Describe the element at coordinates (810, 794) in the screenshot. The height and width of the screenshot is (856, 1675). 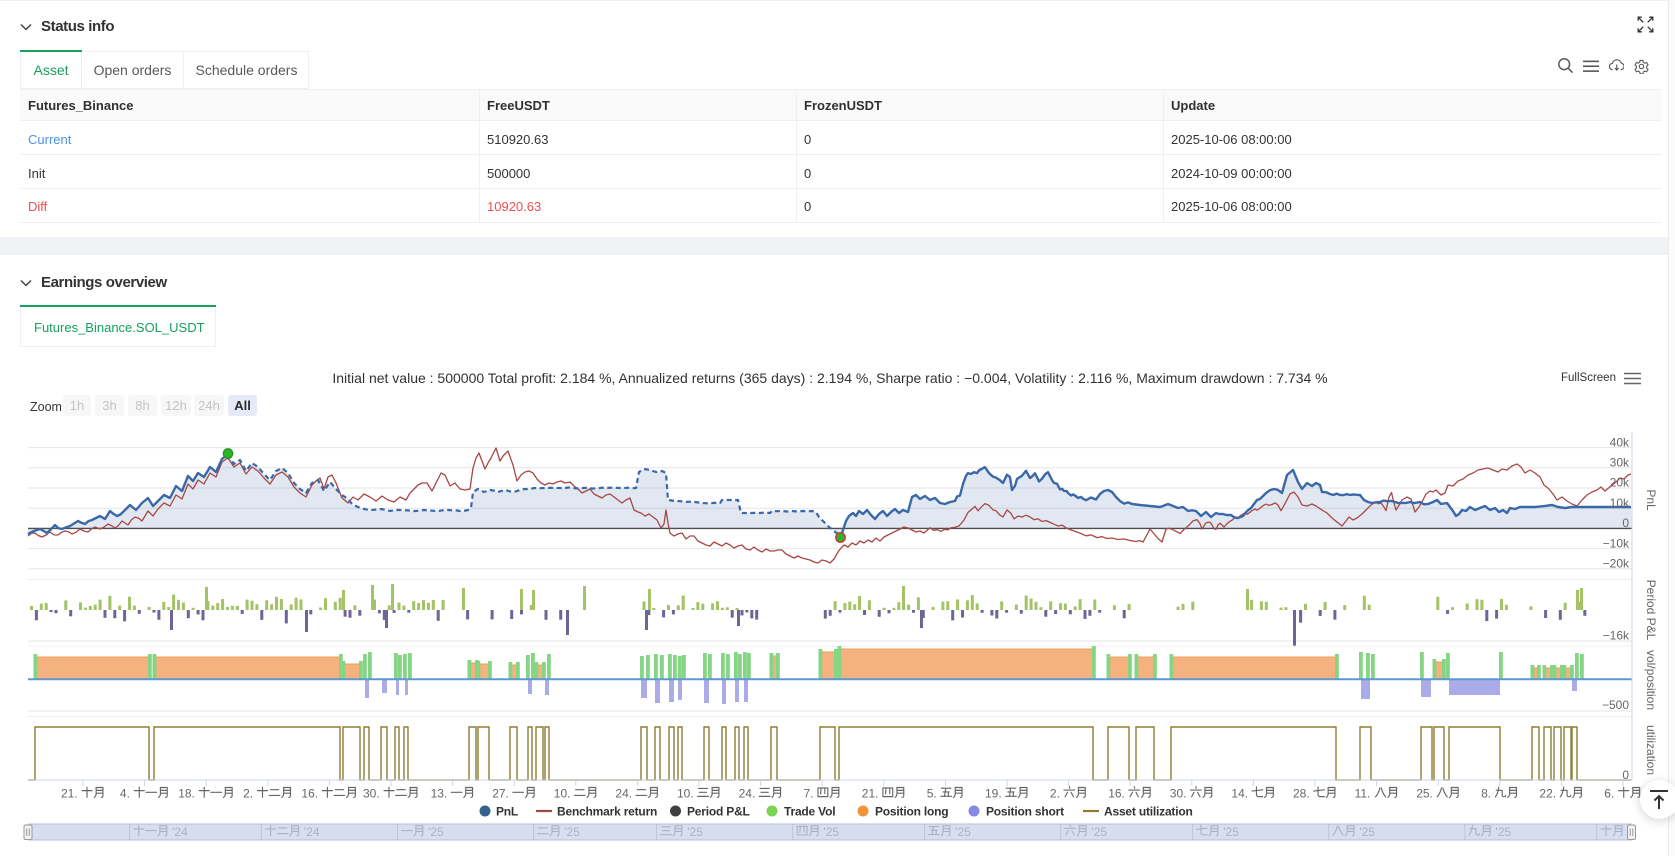
I see `svg-text: 7.` at that location.